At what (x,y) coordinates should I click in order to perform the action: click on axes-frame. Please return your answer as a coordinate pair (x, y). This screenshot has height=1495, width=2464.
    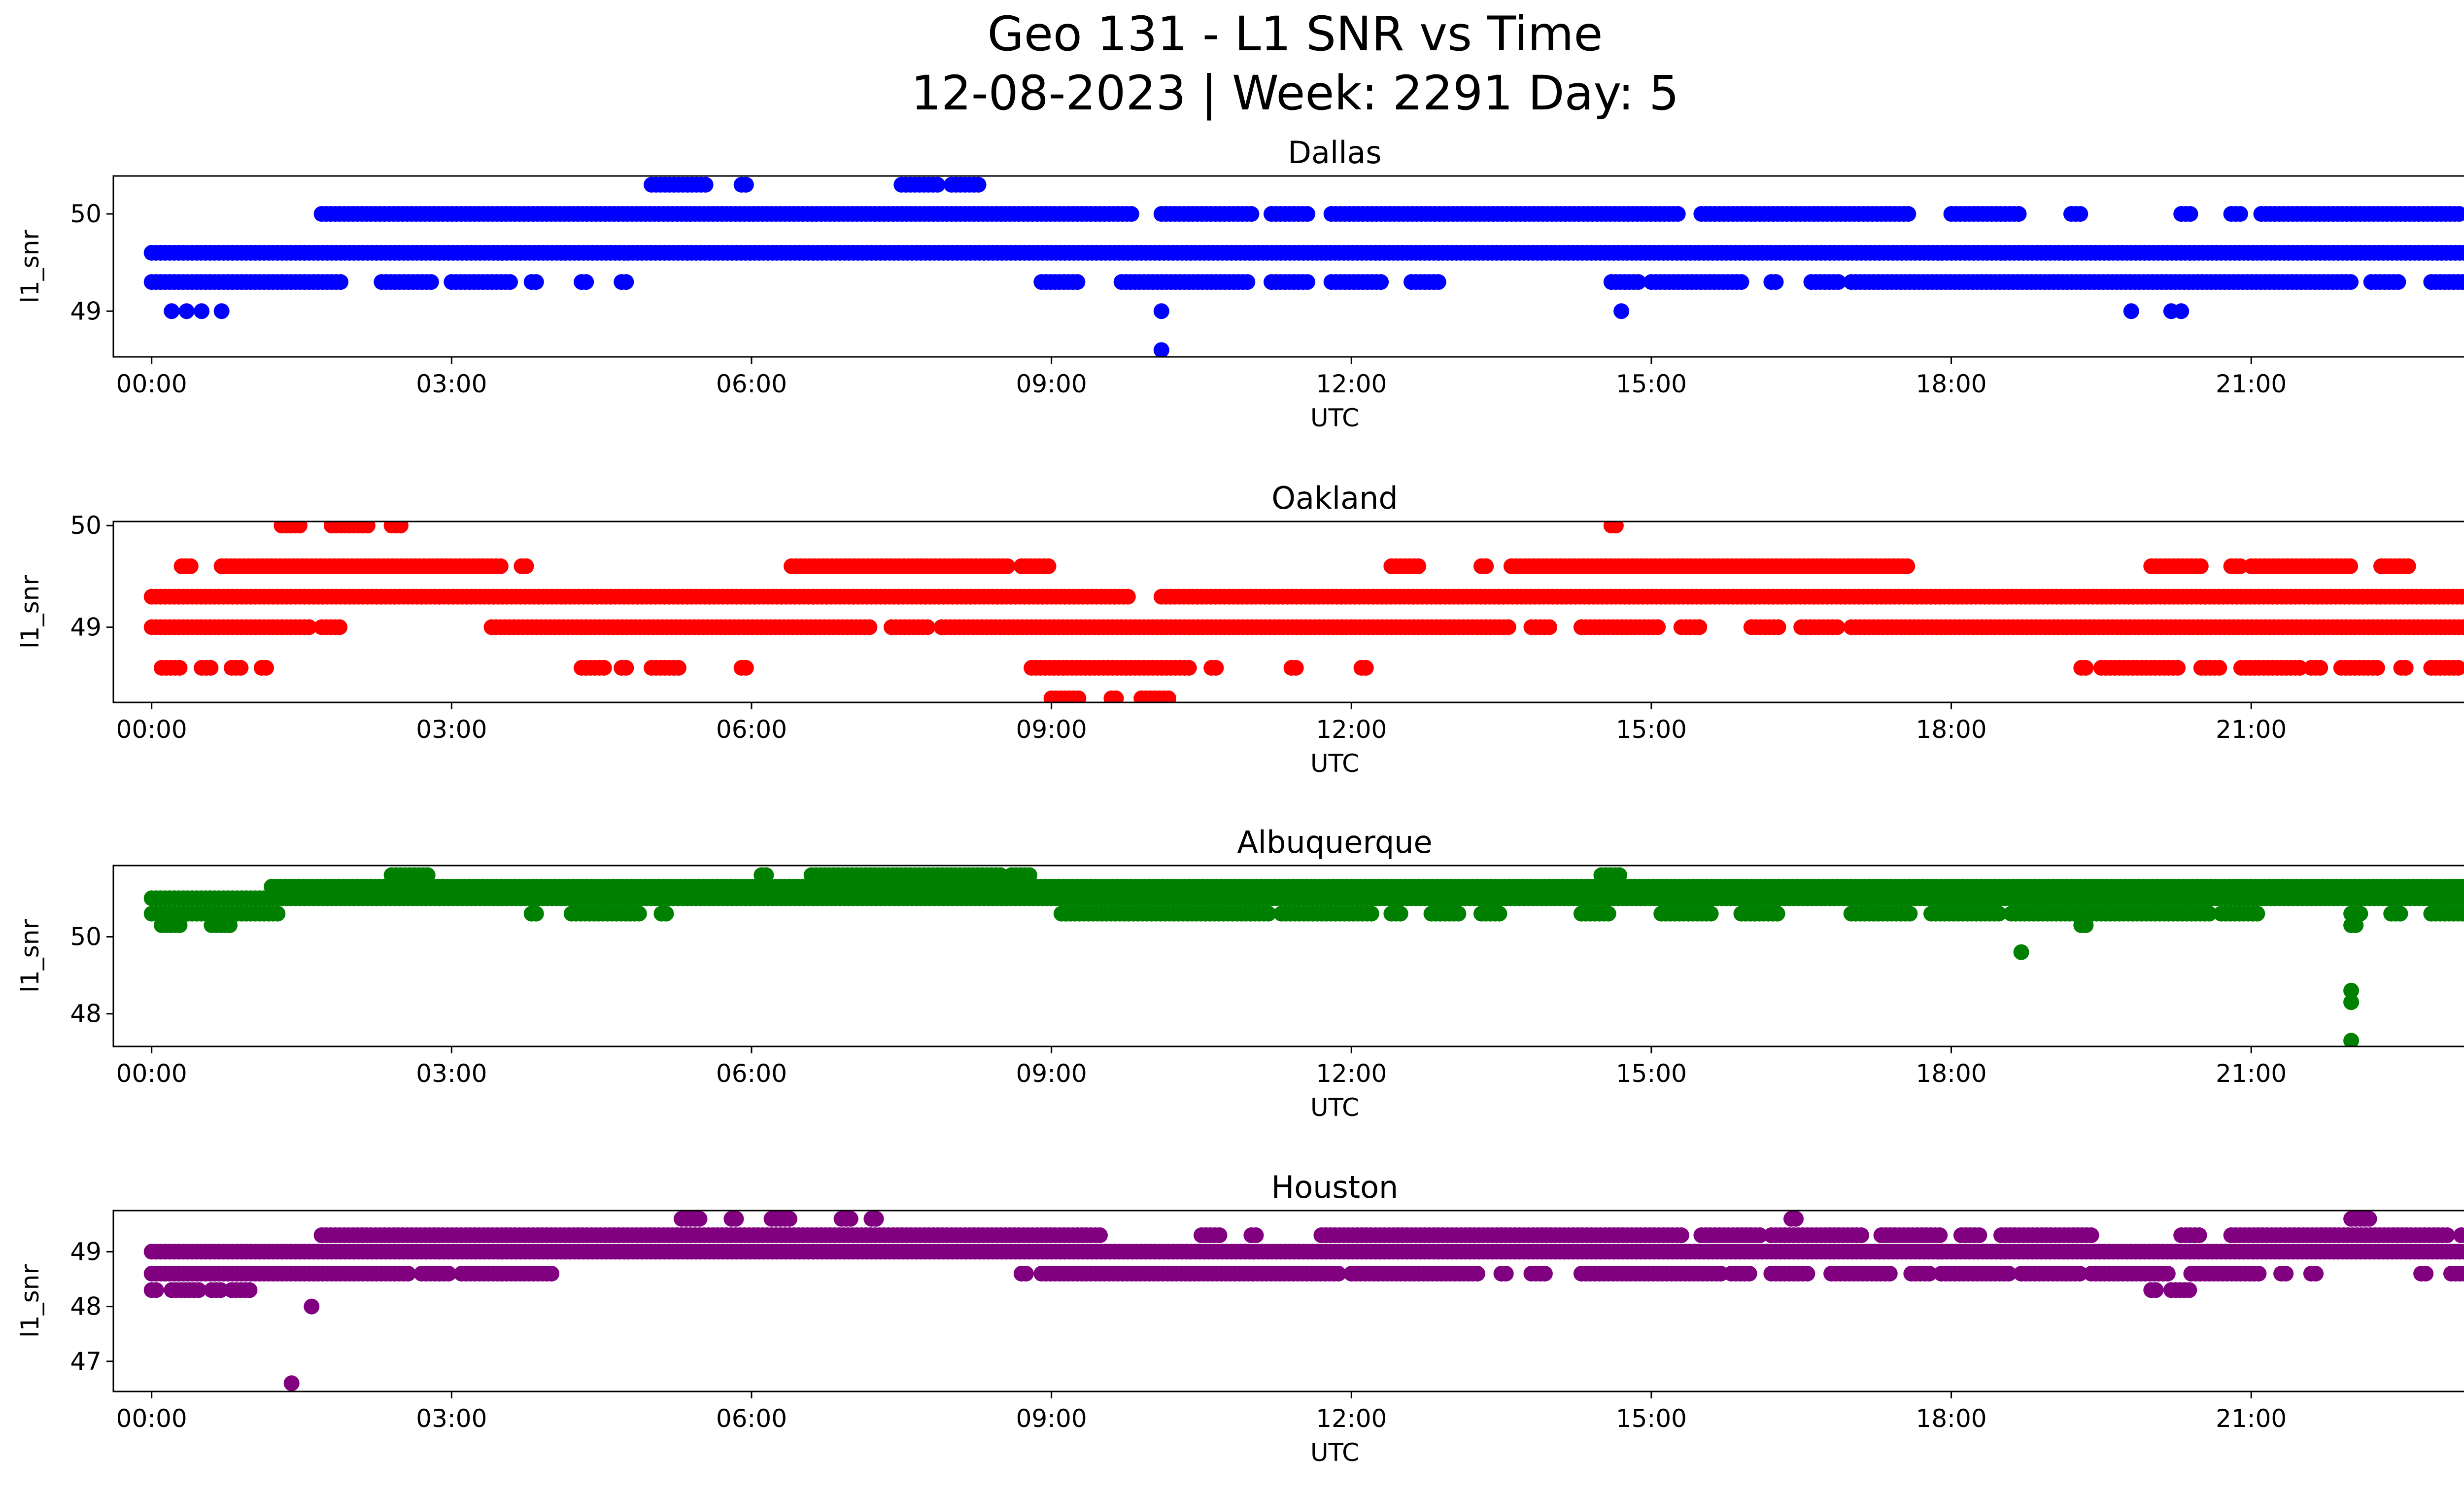
    Looking at the image, I should click on (1288, 266).